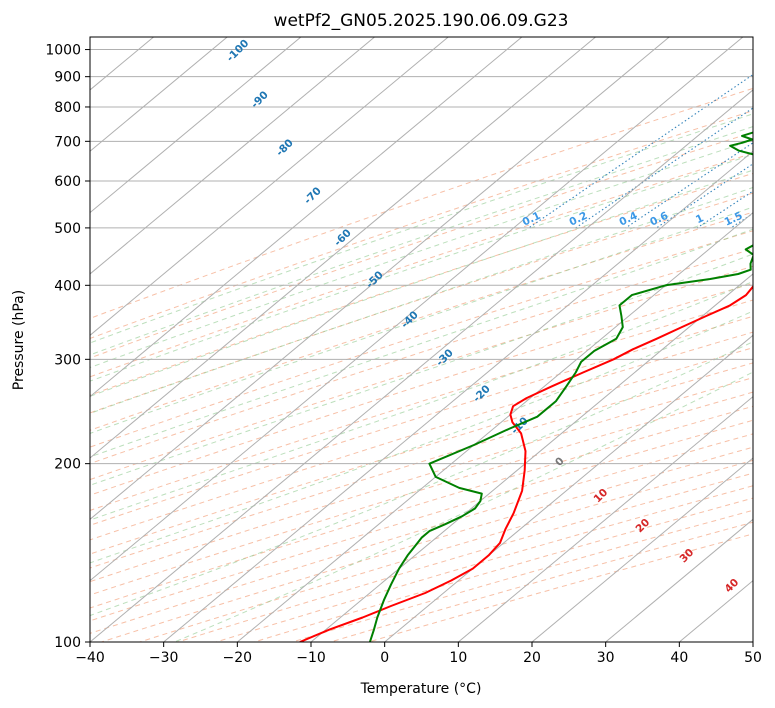 This screenshot has width=775, height=708. What do you see at coordinates (67, 286) in the screenshot?
I see `y-tick-label: 400` at bounding box center [67, 286].